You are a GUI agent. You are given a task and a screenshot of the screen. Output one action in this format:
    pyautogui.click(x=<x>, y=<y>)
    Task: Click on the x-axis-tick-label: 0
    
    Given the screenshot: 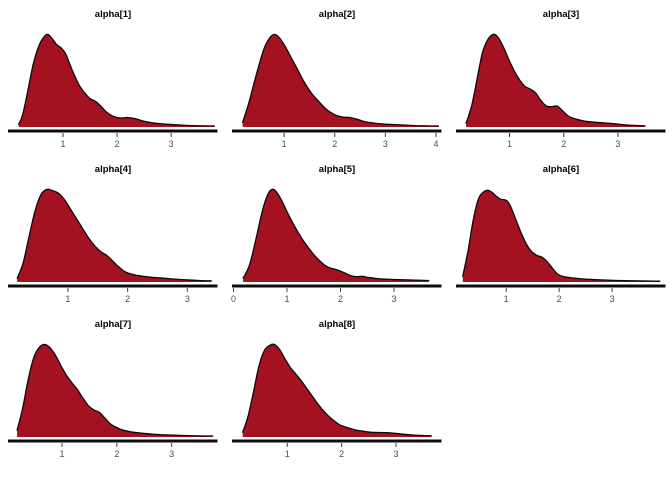 What is the action you would take?
    pyautogui.click(x=233, y=299)
    